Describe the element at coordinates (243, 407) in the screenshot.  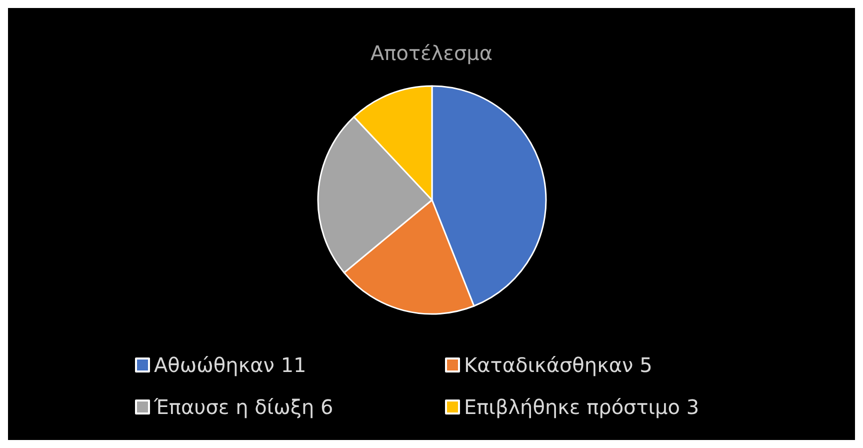
I see `legend-label: Έπαυσε η δίωξη 6` at that location.